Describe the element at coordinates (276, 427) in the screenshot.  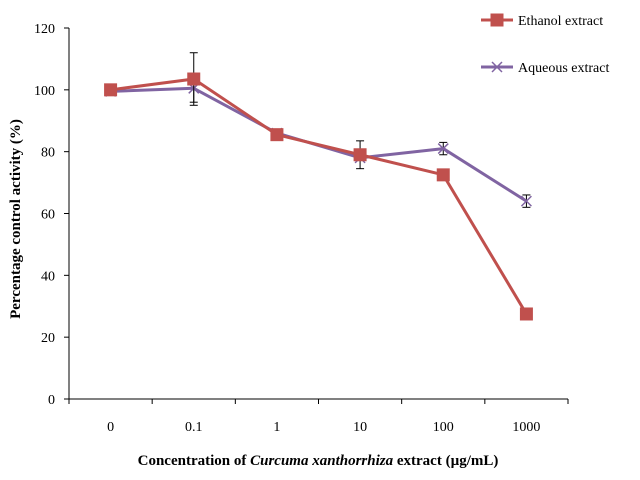
I see `x-tick-label: 1` at that location.